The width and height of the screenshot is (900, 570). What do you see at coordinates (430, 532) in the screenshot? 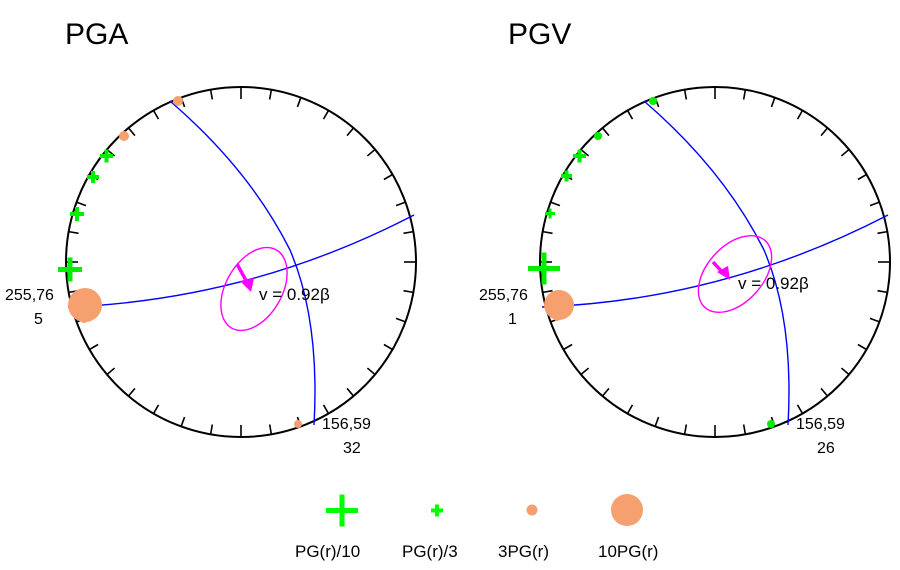
I see `legend-item-small-plus: PG(r)/3` at bounding box center [430, 532].